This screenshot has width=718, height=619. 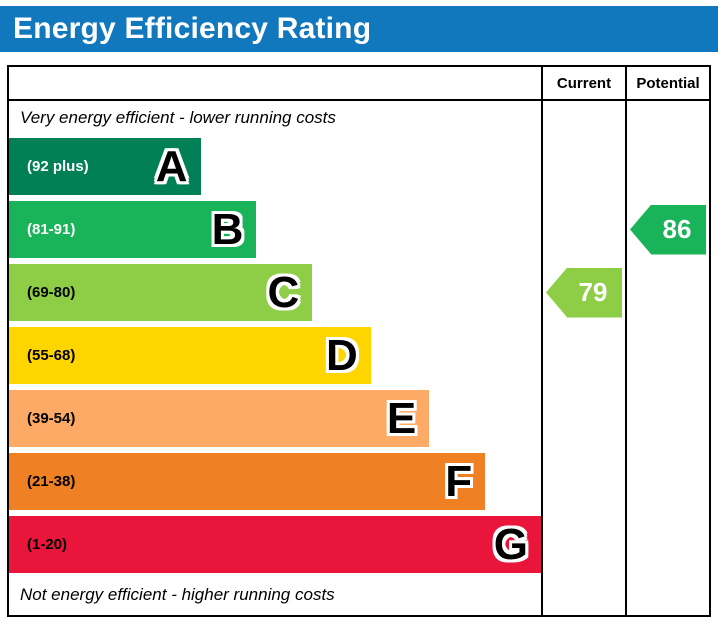 I want to click on band-bar-b: (81-91) B, so click(x=133, y=229).